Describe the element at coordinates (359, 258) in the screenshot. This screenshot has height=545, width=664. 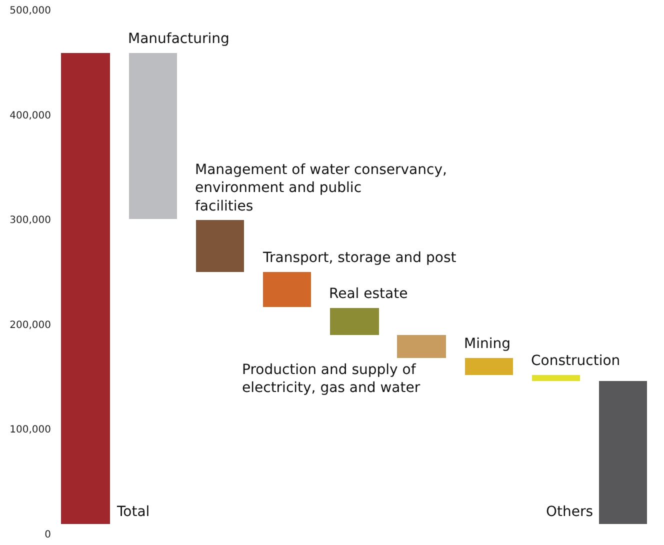
I see `annotation: Transport, storage and post` at that location.